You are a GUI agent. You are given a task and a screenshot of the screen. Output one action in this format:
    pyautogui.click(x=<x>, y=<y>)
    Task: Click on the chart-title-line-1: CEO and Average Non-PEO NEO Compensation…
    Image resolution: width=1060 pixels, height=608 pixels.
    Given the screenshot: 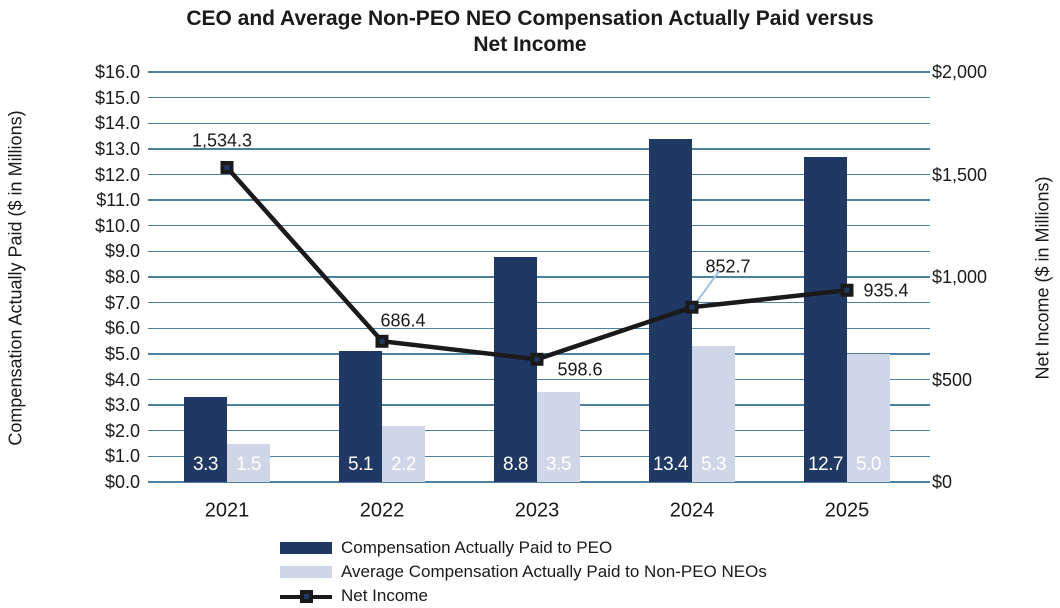 What is the action you would take?
    pyautogui.click(x=530, y=18)
    